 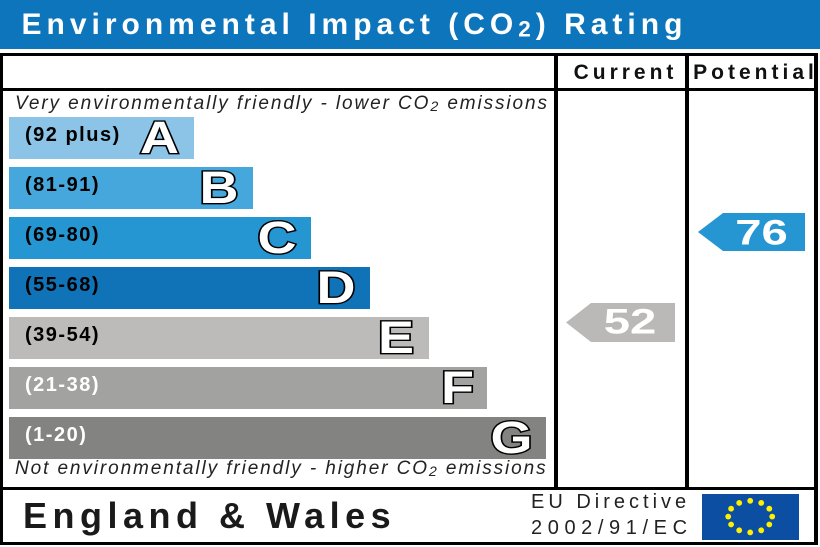 I want to click on svg-text: D, so click(x=336, y=287).